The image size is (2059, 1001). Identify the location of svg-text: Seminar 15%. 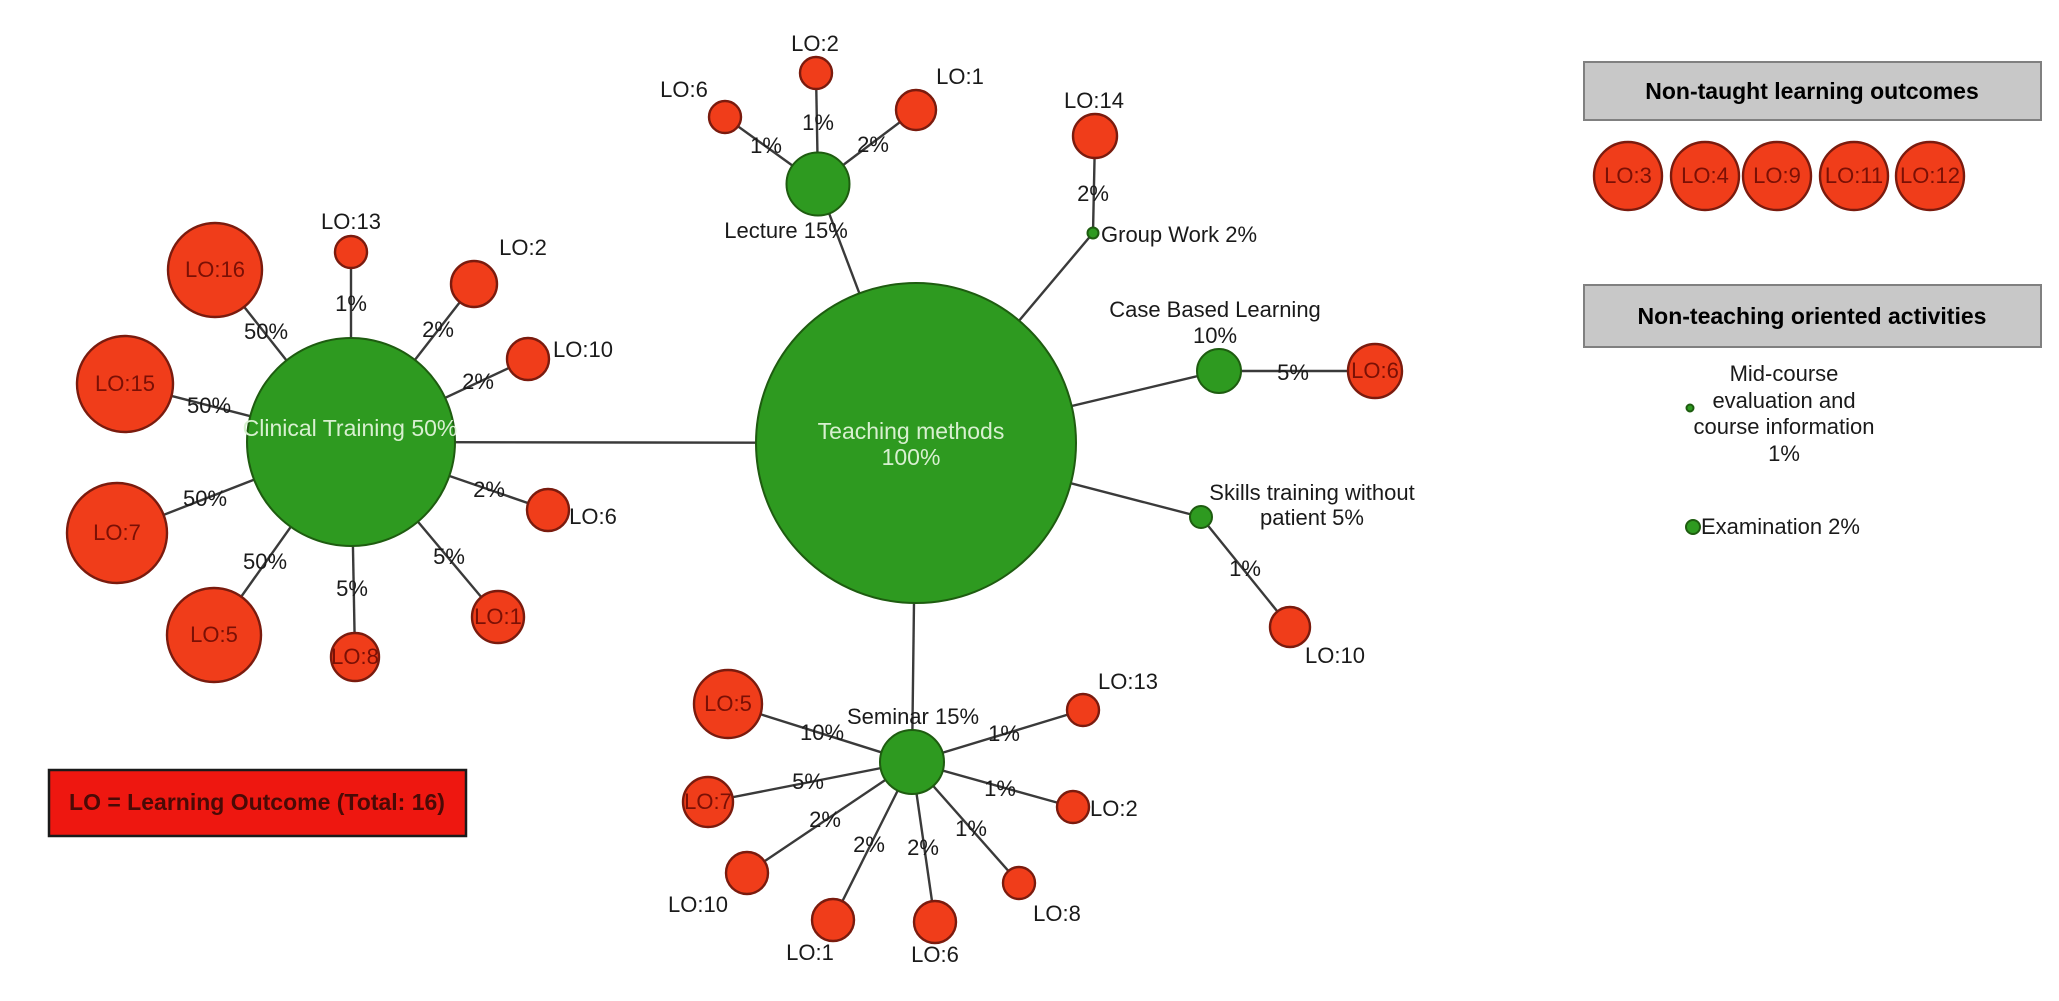
(913, 716).